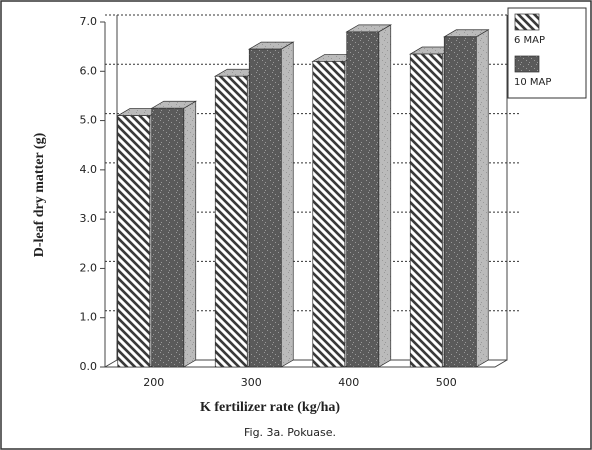  I want to click on legend-label: 10 MAP, so click(532, 82).